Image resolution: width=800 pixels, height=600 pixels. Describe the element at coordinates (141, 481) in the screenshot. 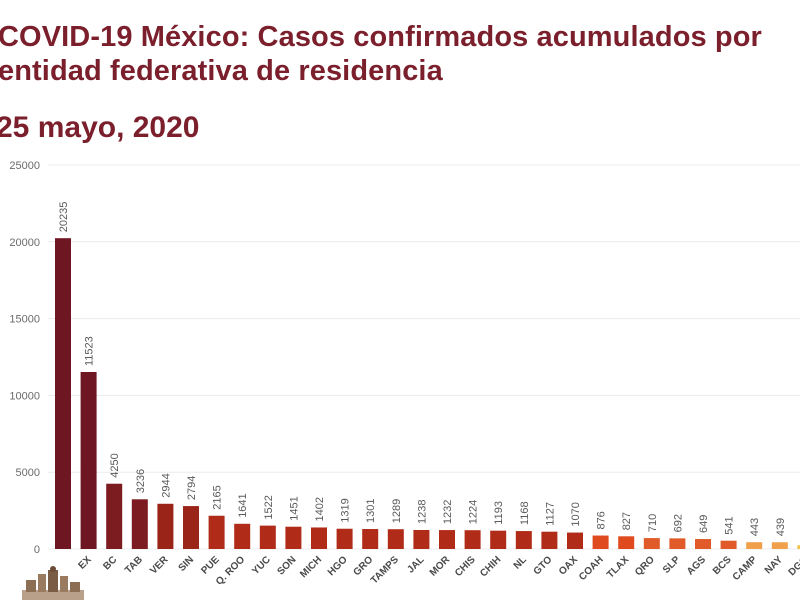

I see `value-label: 3236` at that location.